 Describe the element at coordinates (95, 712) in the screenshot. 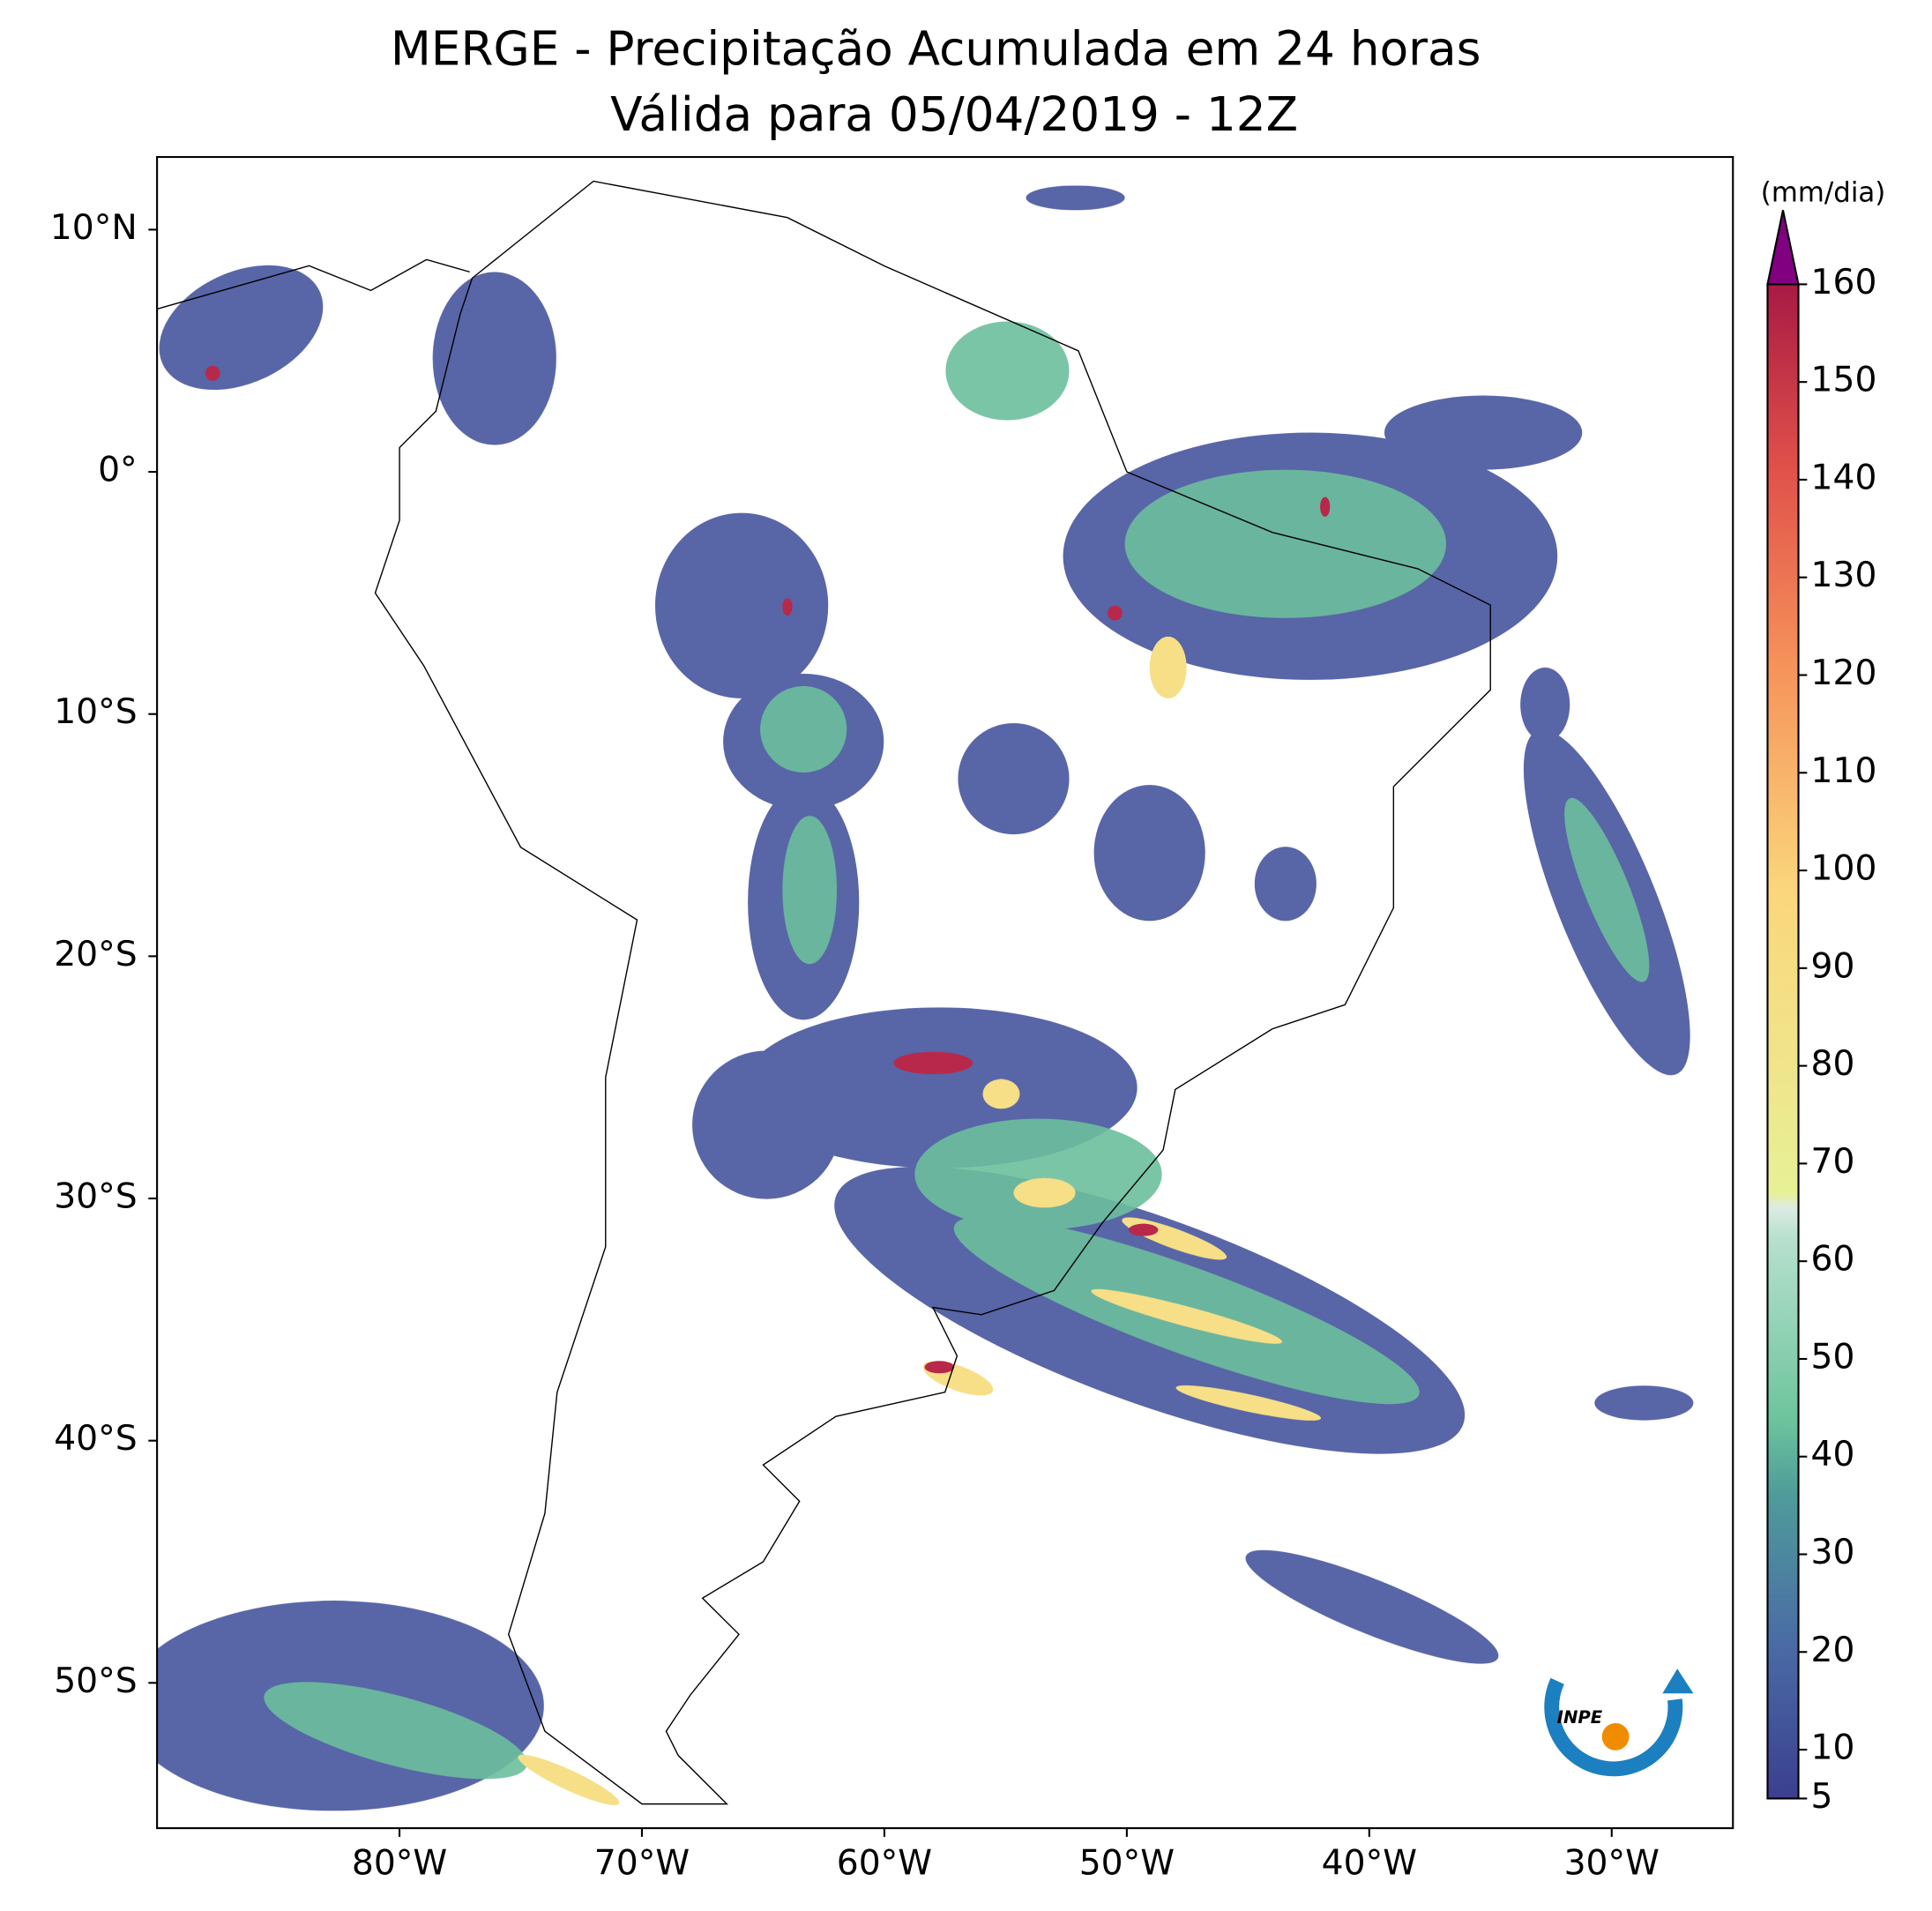

I see `y-tick-label: 10°S` at that location.